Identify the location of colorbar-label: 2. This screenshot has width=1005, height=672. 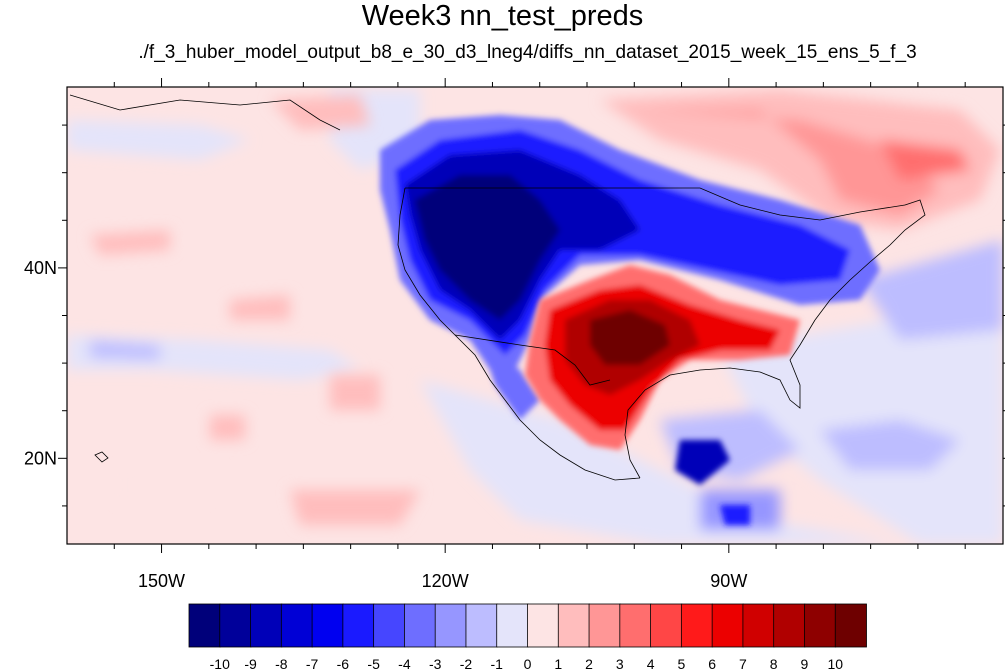
(589, 664).